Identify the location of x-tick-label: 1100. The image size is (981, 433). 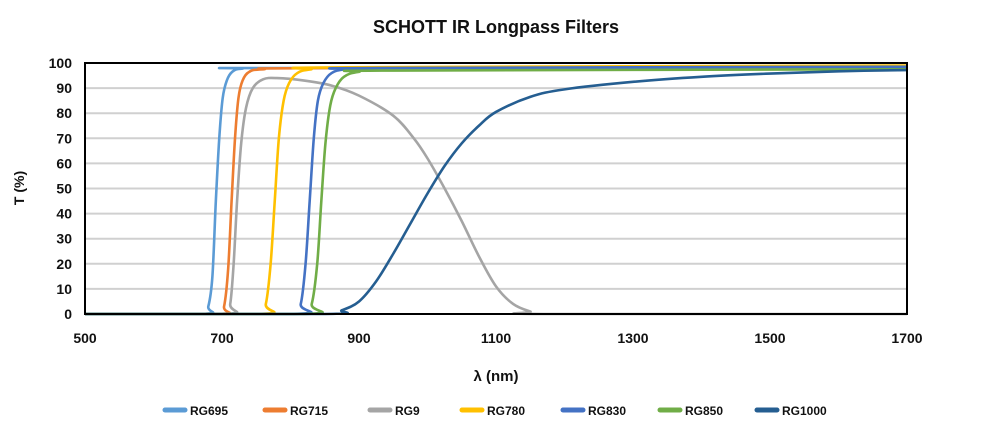
(496, 338).